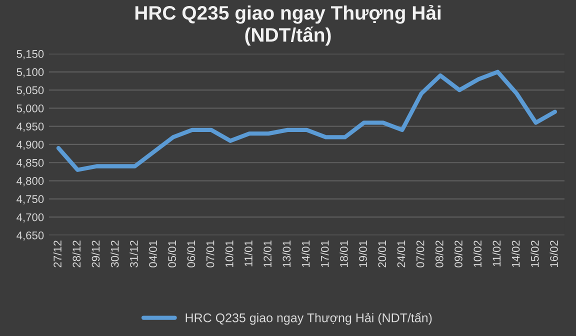 The height and width of the screenshot is (336, 576). What do you see at coordinates (76, 254) in the screenshot?
I see `x-tick-label: 28/12` at bounding box center [76, 254].